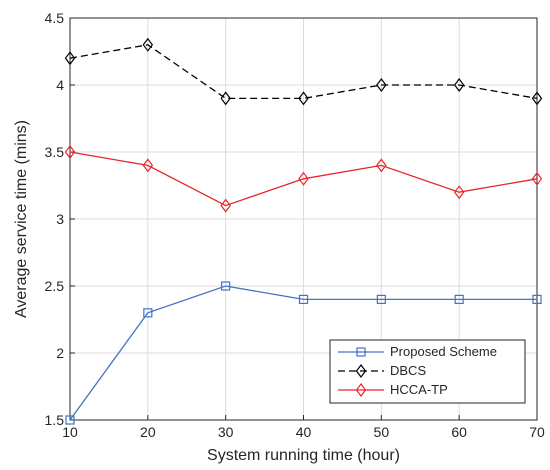  Describe the element at coordinates (459, 432) in the screenshot. I see `x-tick-label: 60` at that location.